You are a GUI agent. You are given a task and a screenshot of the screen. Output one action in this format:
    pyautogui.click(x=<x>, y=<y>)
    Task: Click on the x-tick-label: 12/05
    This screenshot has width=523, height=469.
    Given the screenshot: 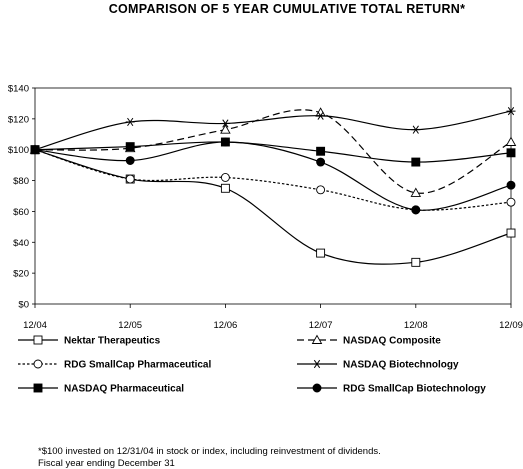 What is the action you would take?
    pyautogui.click(x=130, y=325)
    